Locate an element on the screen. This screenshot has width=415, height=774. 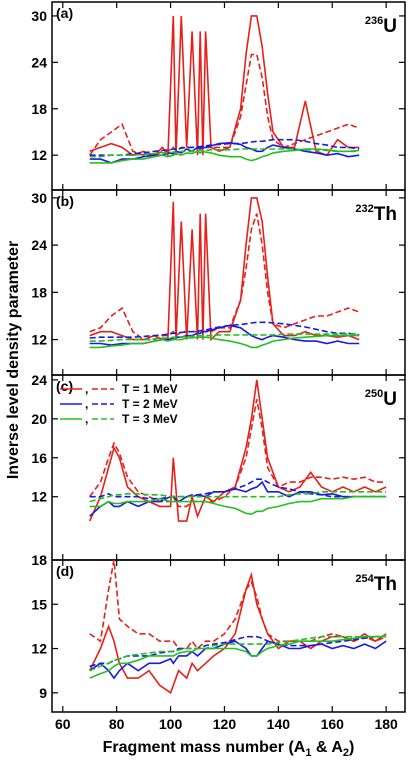
panel-label: (b) is located at coordinates (65, 201).